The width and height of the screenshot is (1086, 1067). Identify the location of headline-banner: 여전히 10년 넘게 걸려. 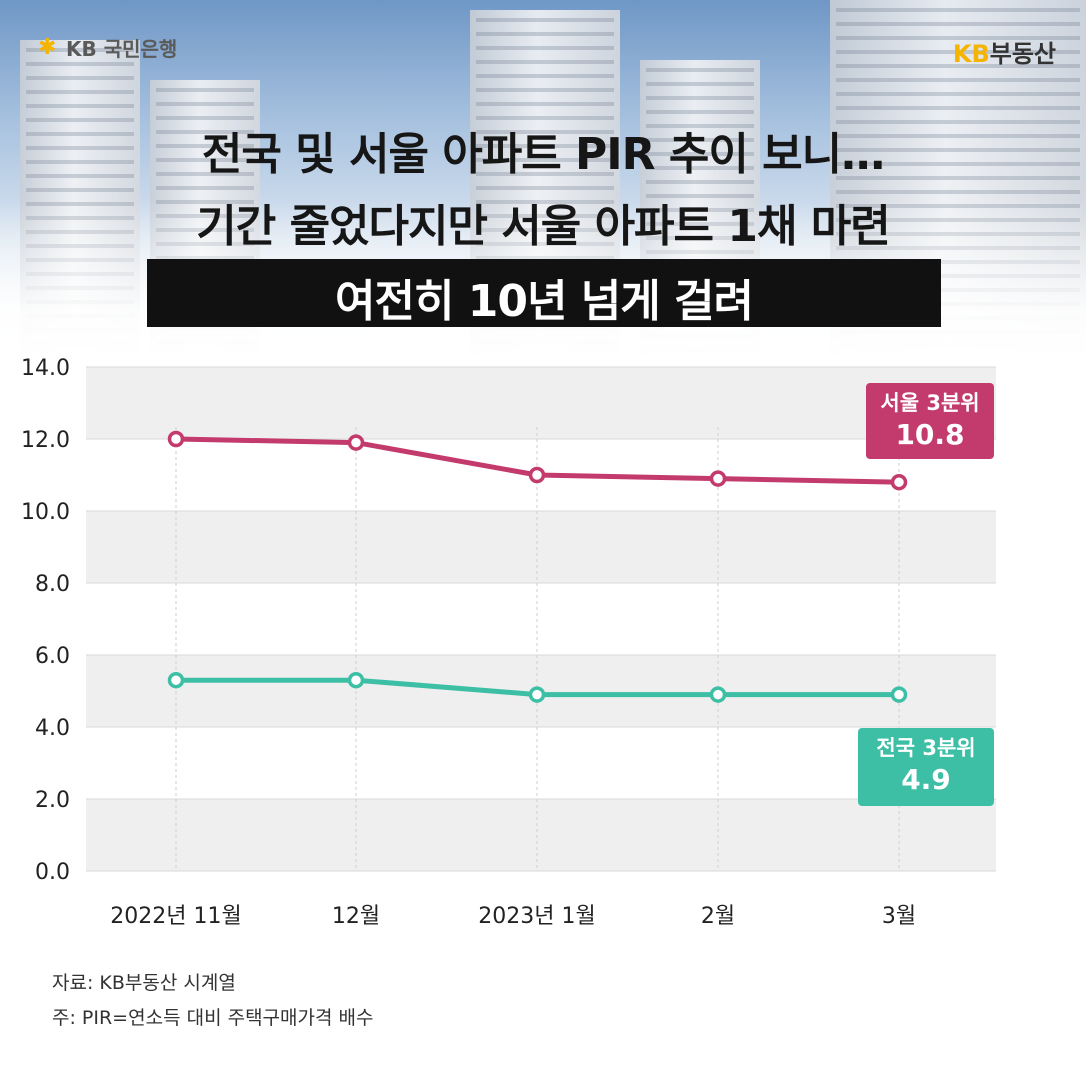
(544, 293).